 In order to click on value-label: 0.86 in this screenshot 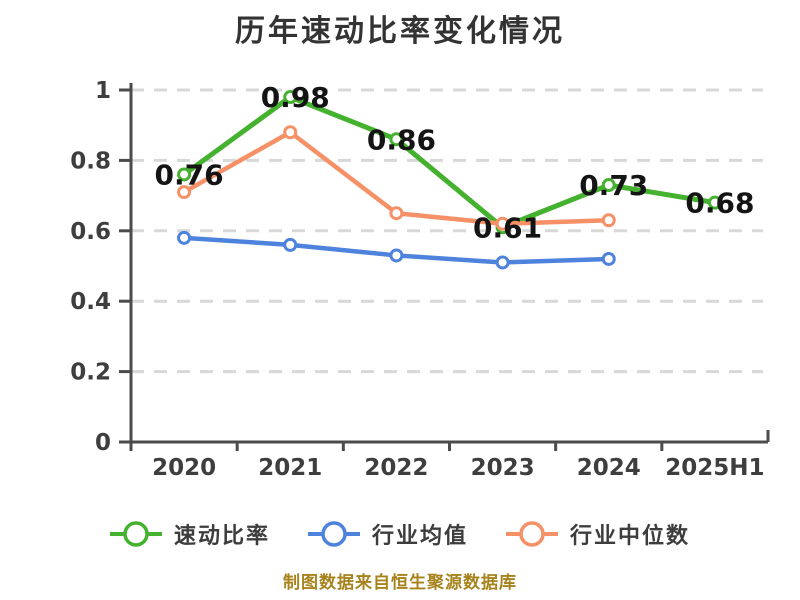, I will do `click(401, 139)`.